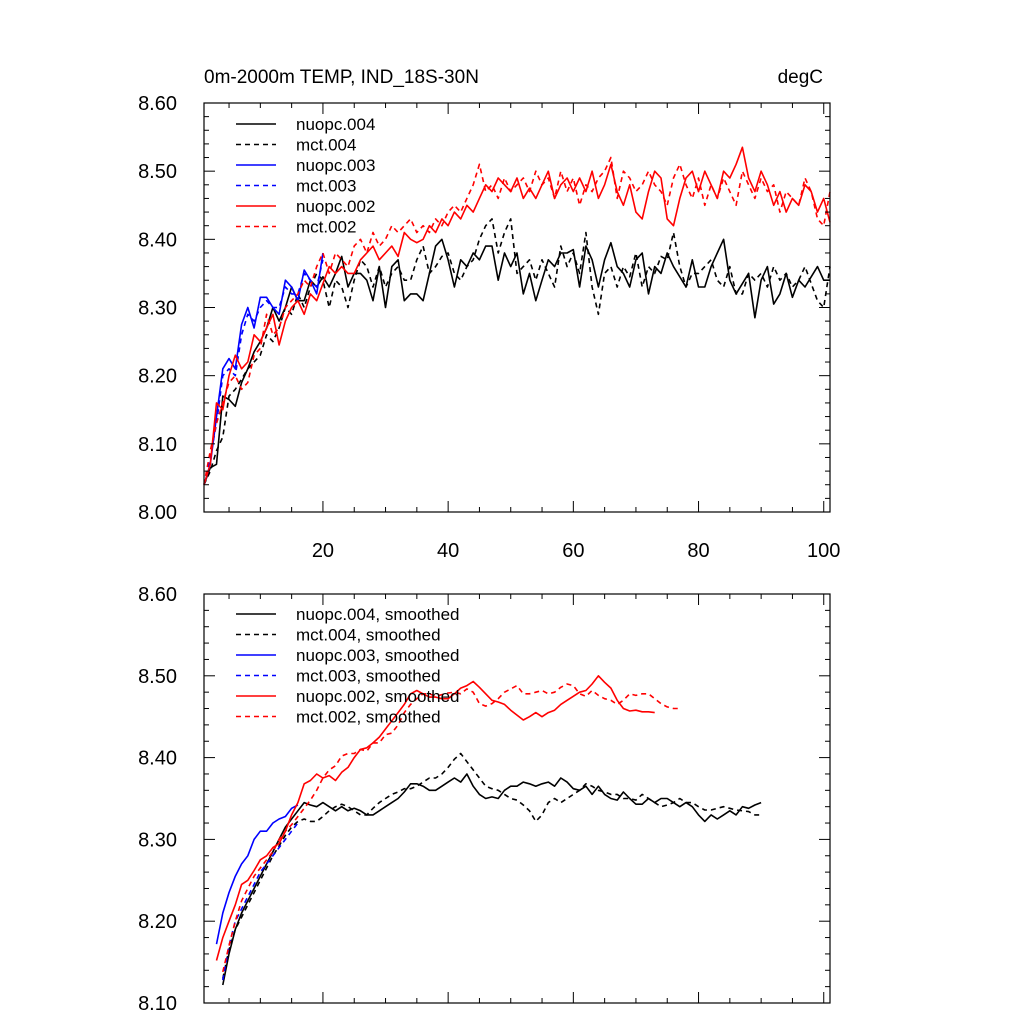 Image resolution: width=1024 pixels, height=1024 pixels. I want to click on legend-label: mct.004, smoothed, so click(368, 635).